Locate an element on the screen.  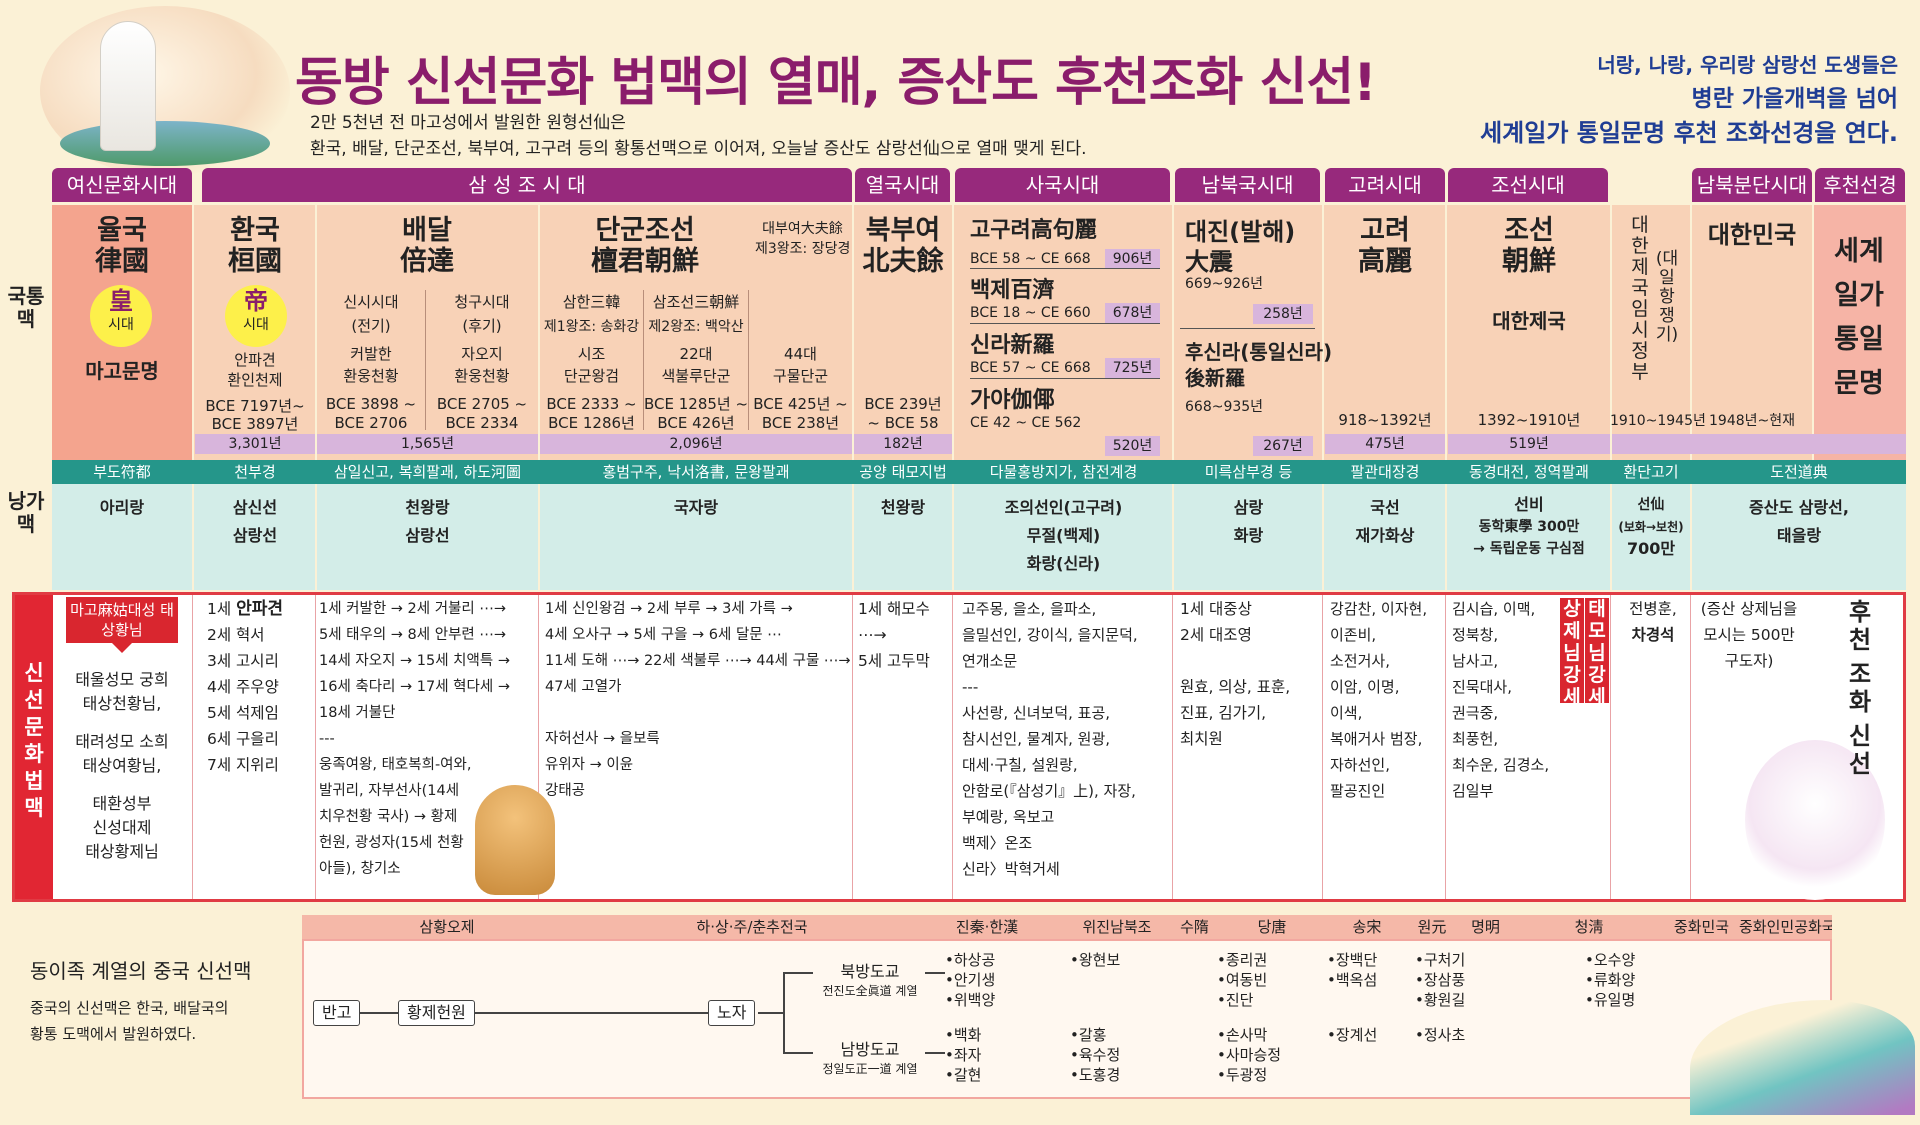
mago-civilization: 마고문명 is located at coordinates (122, 371).